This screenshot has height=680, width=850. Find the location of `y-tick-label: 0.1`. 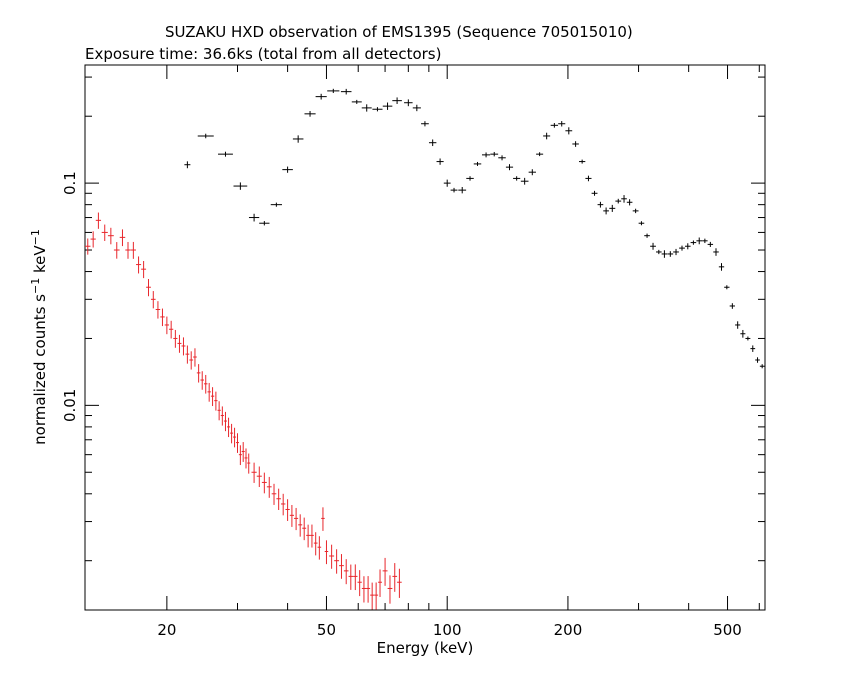

y-tick-label: 0.1 is located at coordinates (70, 183).